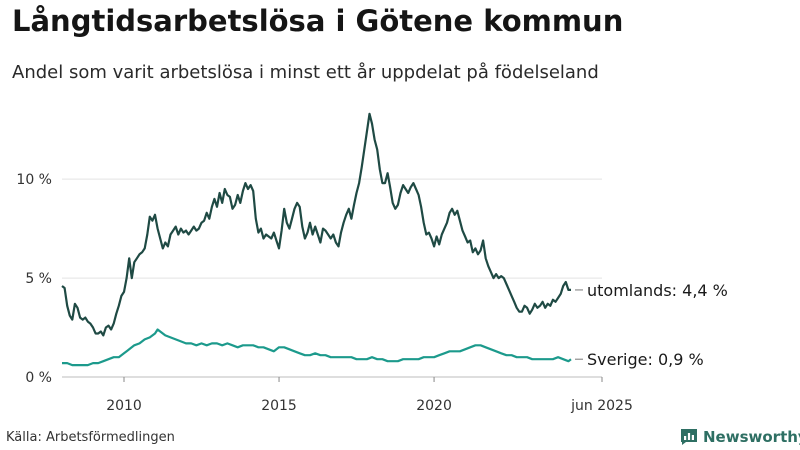 This screenshot has width=800, height=450. I want to click on x-axis-ticks: 2010 2015 2020 jun 2025, so click(369, 395).